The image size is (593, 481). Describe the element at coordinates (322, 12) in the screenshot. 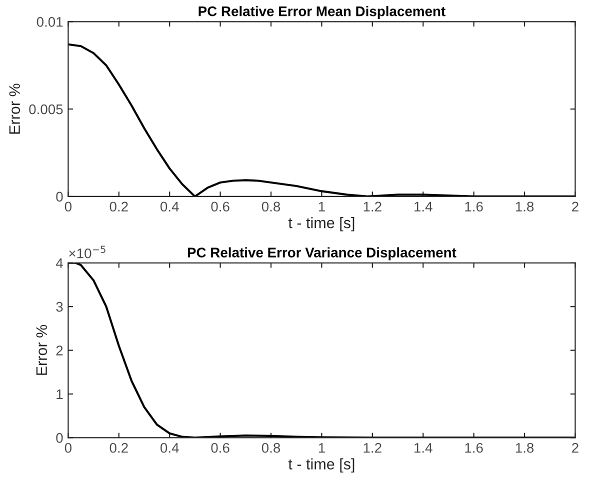

I see `chart-title: PC Relative Error Mean Displacement` at that location.